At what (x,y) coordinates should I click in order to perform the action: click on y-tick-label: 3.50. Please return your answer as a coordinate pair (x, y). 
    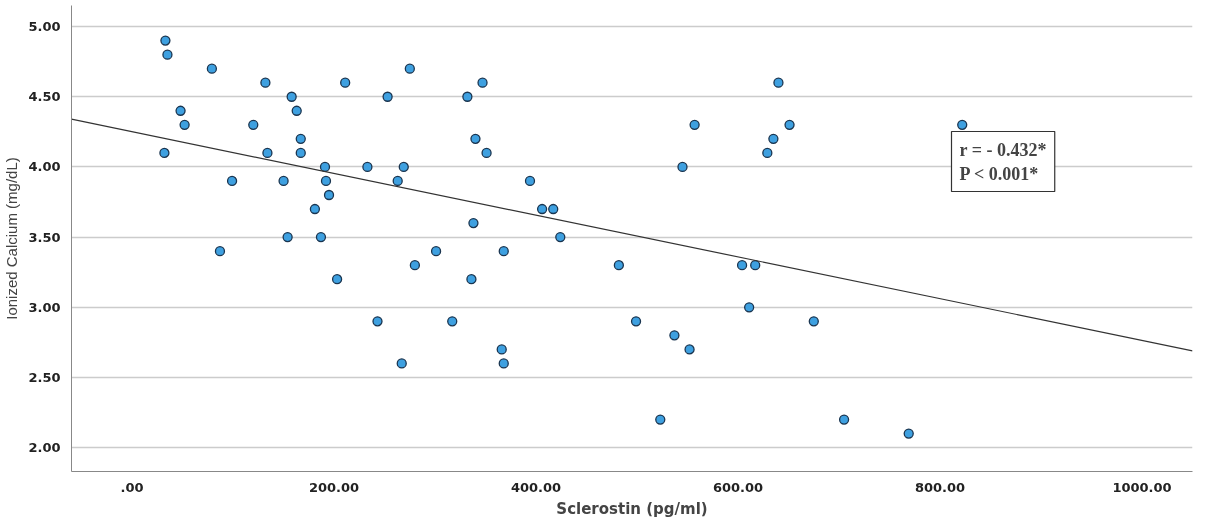
    Looking at the image, I should click on (44, 237).